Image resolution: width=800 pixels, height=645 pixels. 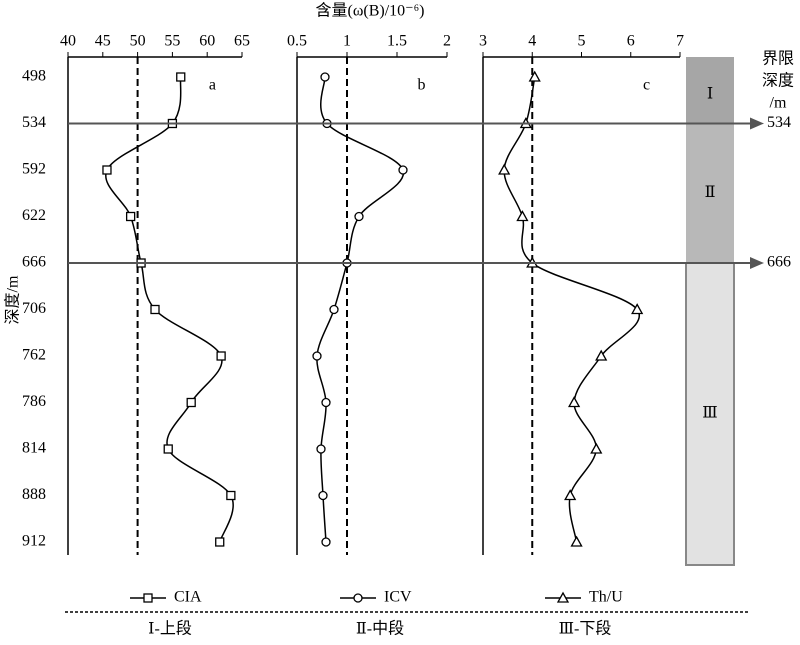 I want to click on y-axis-label: 深度/m, so click(x=13, y=299).